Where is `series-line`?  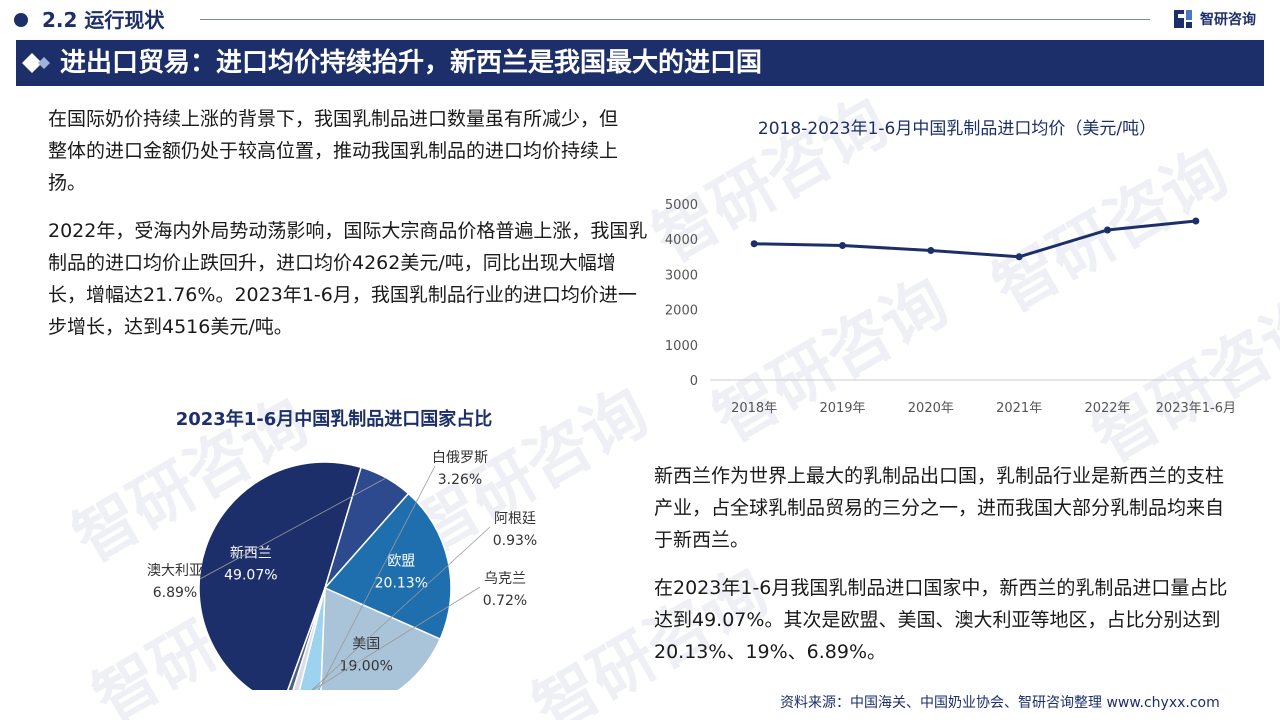
series-line is located at coordinates (975, 239).